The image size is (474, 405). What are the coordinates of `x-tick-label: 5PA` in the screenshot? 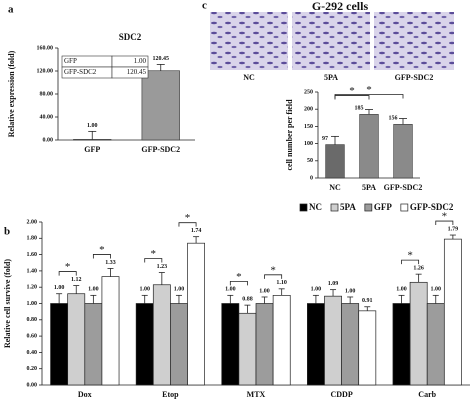 It's located at (369, 187).